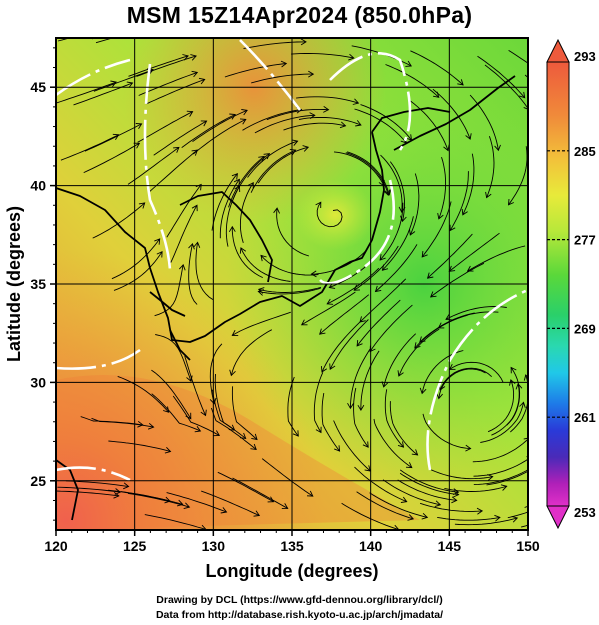 The height and width of the screenshot is (625, 599). Describe the element at coordinates (14, 284) in the screenshot. I see `y-axis-label: Latitude (degrees)` at that location.